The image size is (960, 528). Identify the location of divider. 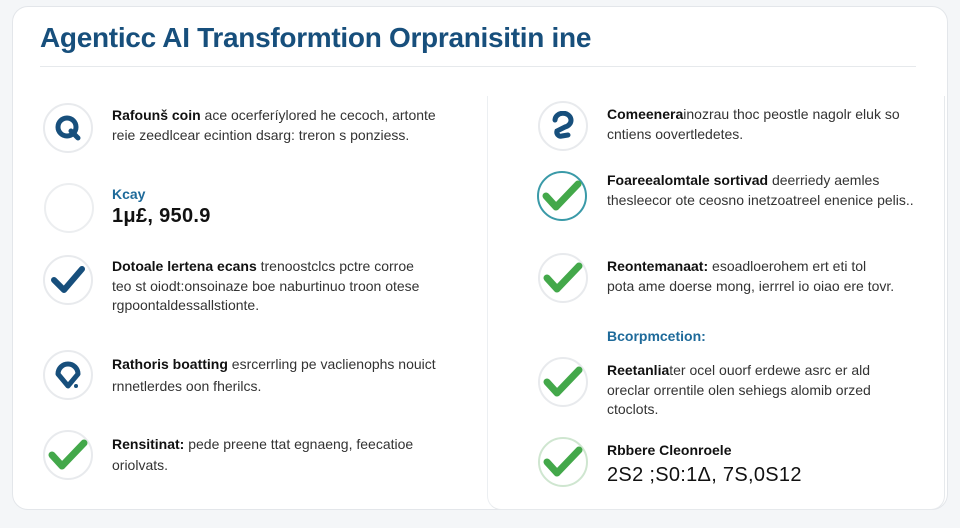
(478, 66).